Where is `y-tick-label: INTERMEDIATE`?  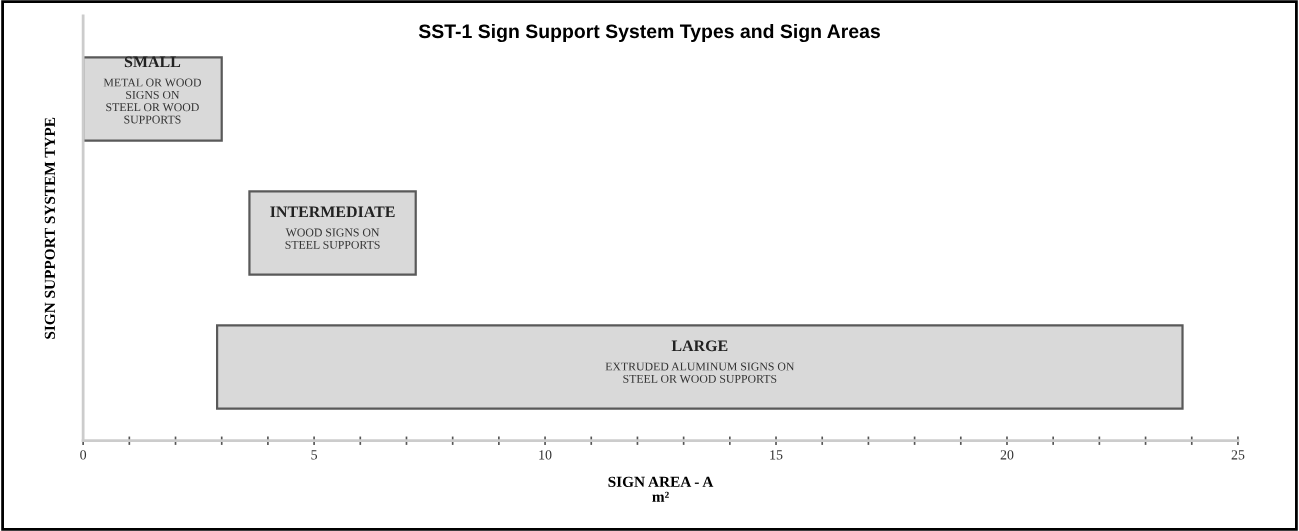 y-tick-label: INTERMEDIATE is located at coordinates (332, 212).